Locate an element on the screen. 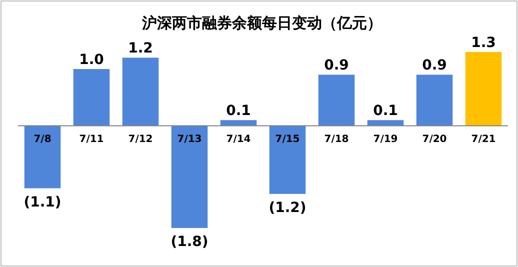  x-tick-label: 7/11 is located at coordinates (91, 139).